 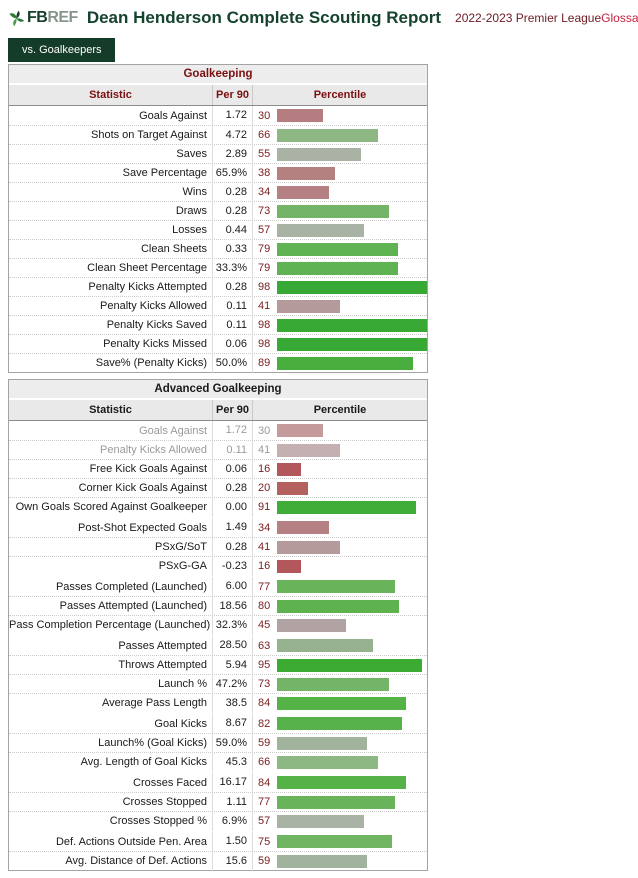 What do you see at coordinates (232, 841) in the screenshot?
I see `per90-value: 1.50` at bounding box center [232, 841].